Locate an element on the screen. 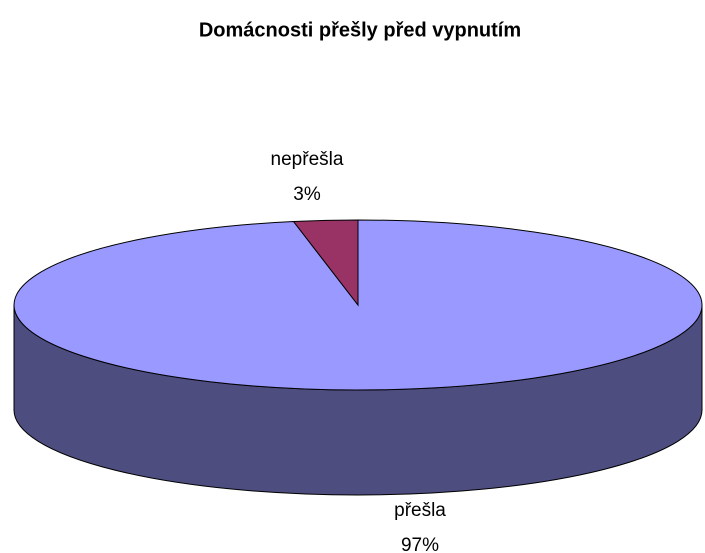 This screenshot has width=705, height=553. pie-slice is located at coordinates (325, 263).